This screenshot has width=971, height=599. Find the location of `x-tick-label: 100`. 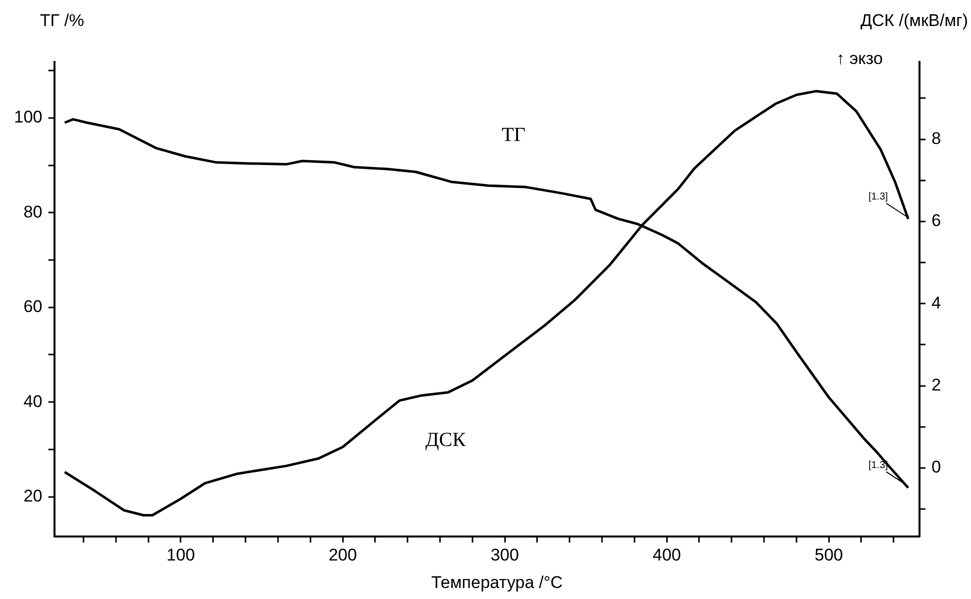

x-tick-label: 100 is located at coordinates (180, 554).